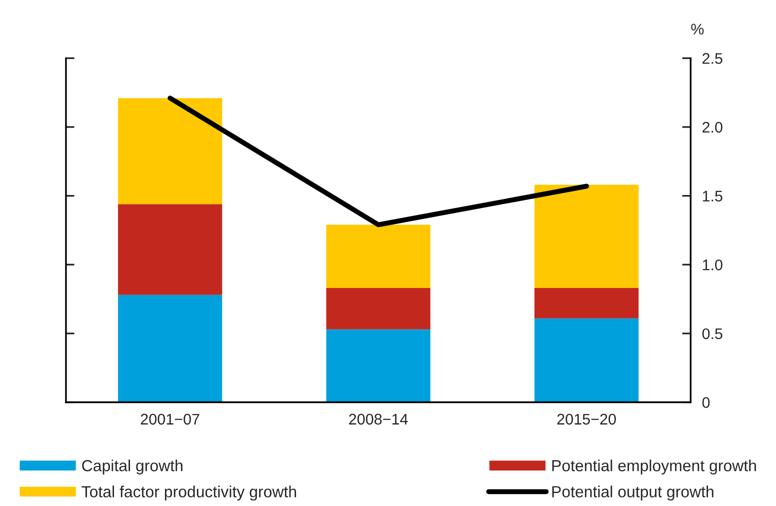 The width and height of the screenshot is (776, 506). Describe the element at coordinates (633, 493) in the screenshot. I see `legend-label: Potential output growth` at that location.